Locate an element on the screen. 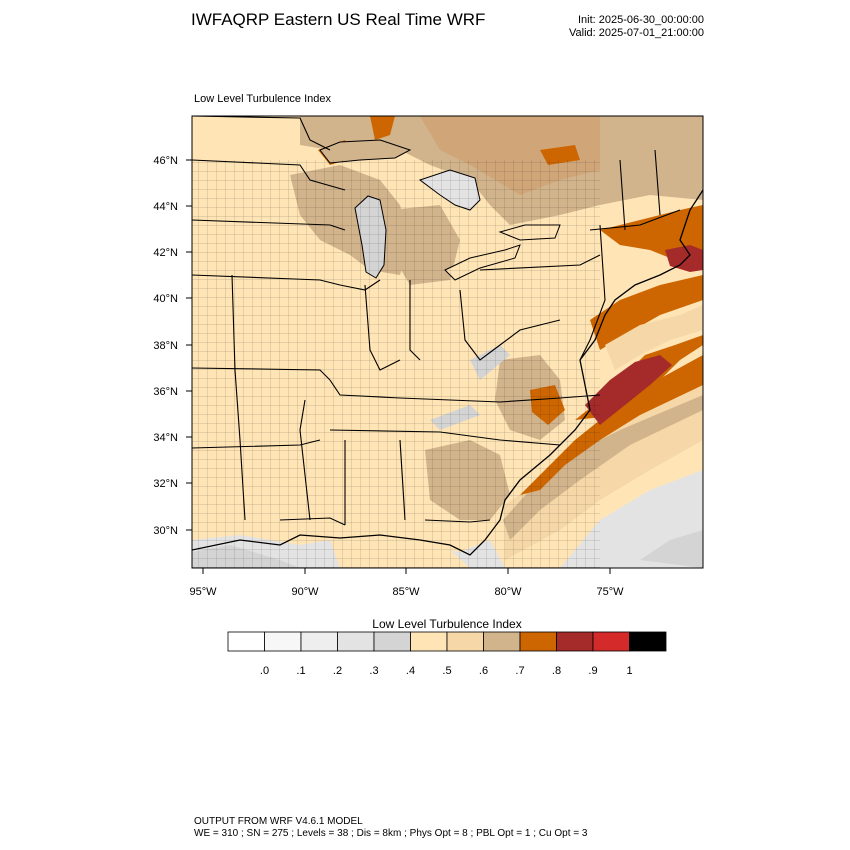  canada-border is located at coordinates (261, 133).